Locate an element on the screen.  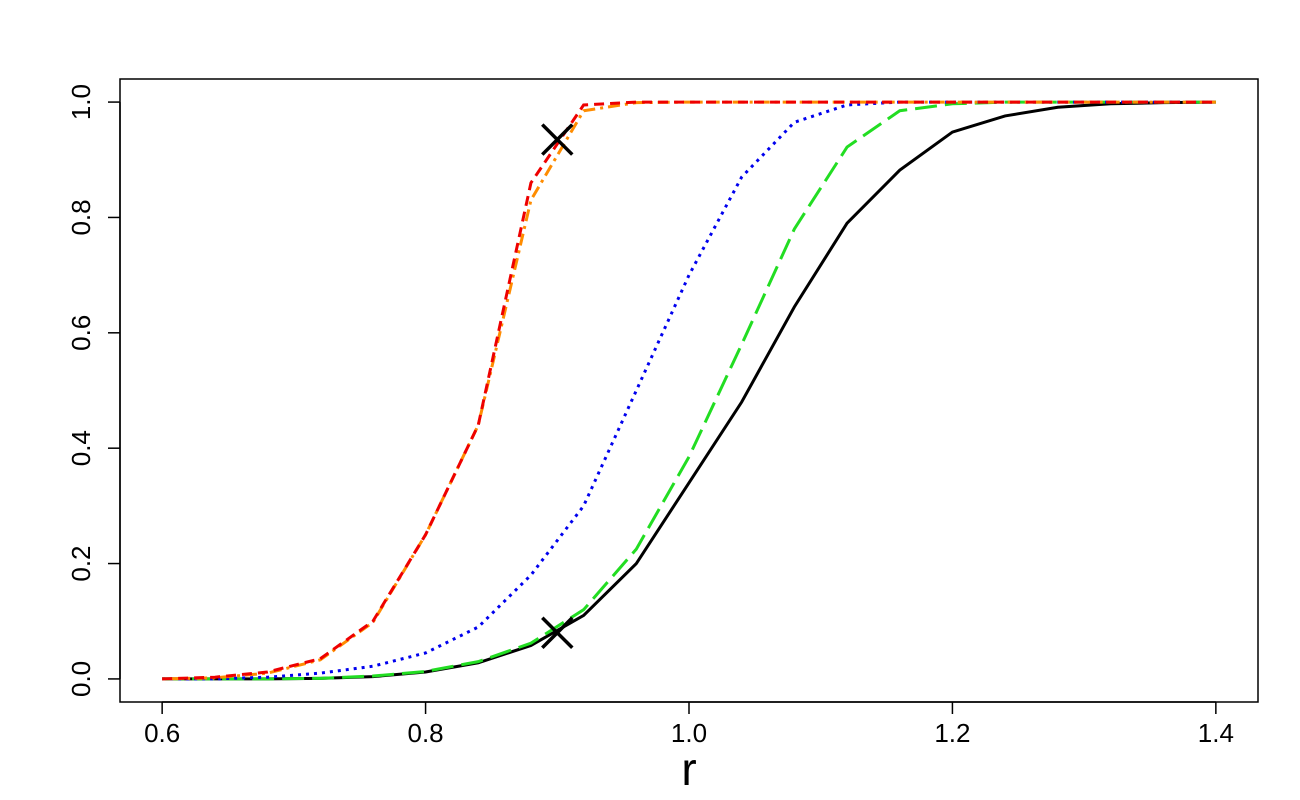
y-tick-label: 0.0 is located at coordinates (81, 679).